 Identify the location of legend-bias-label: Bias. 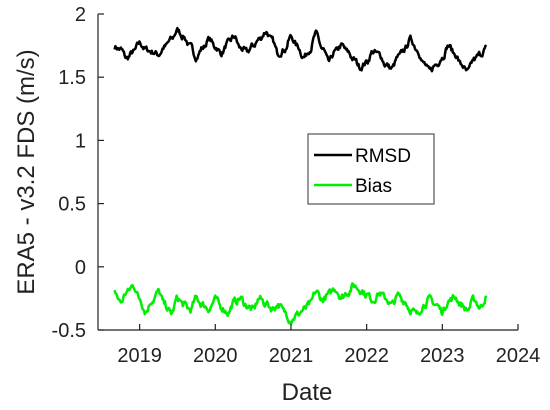
(373, 186).